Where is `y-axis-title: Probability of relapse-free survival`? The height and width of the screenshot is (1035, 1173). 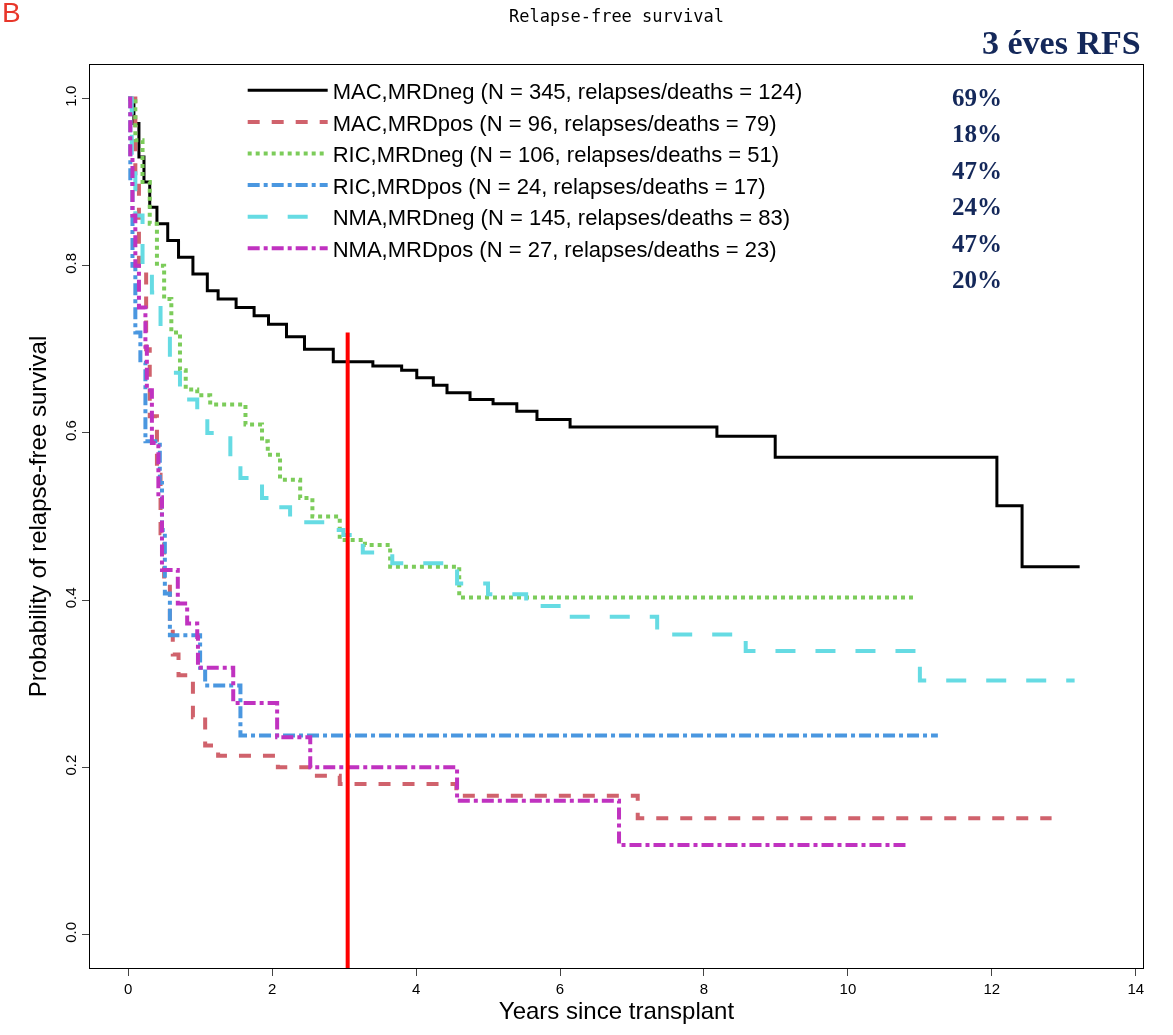
y-axis-title: Probability of relapse-free survival is located at coordinates (38, 516).